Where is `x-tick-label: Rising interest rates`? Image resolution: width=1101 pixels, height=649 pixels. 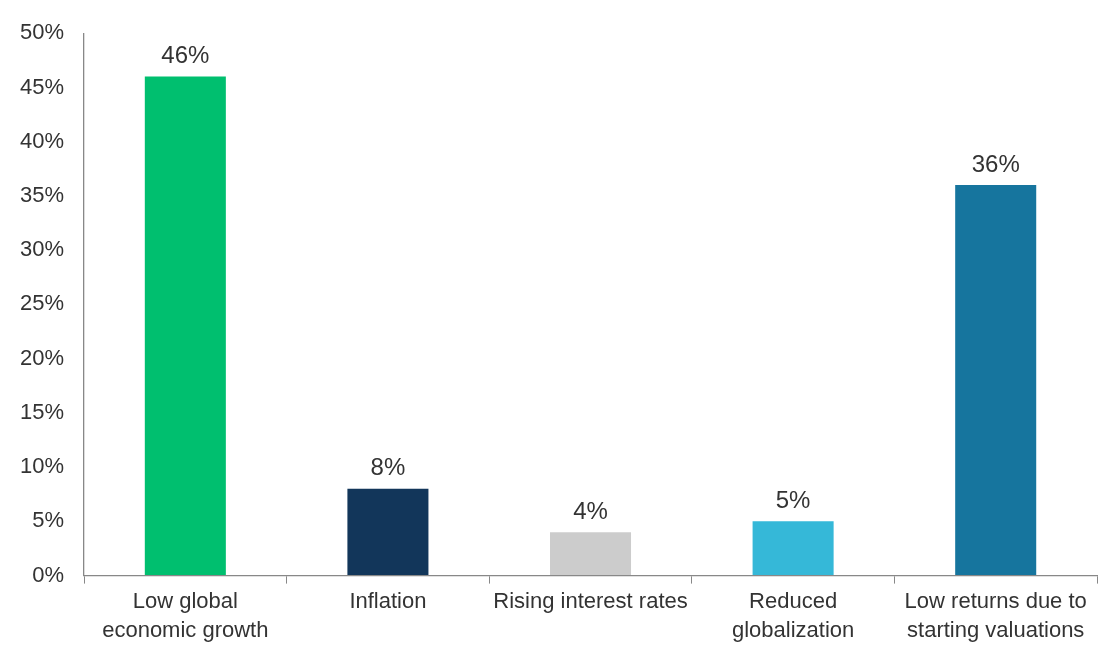 x-tick-label: Rising interest rates is located at coordinates (590, 600).